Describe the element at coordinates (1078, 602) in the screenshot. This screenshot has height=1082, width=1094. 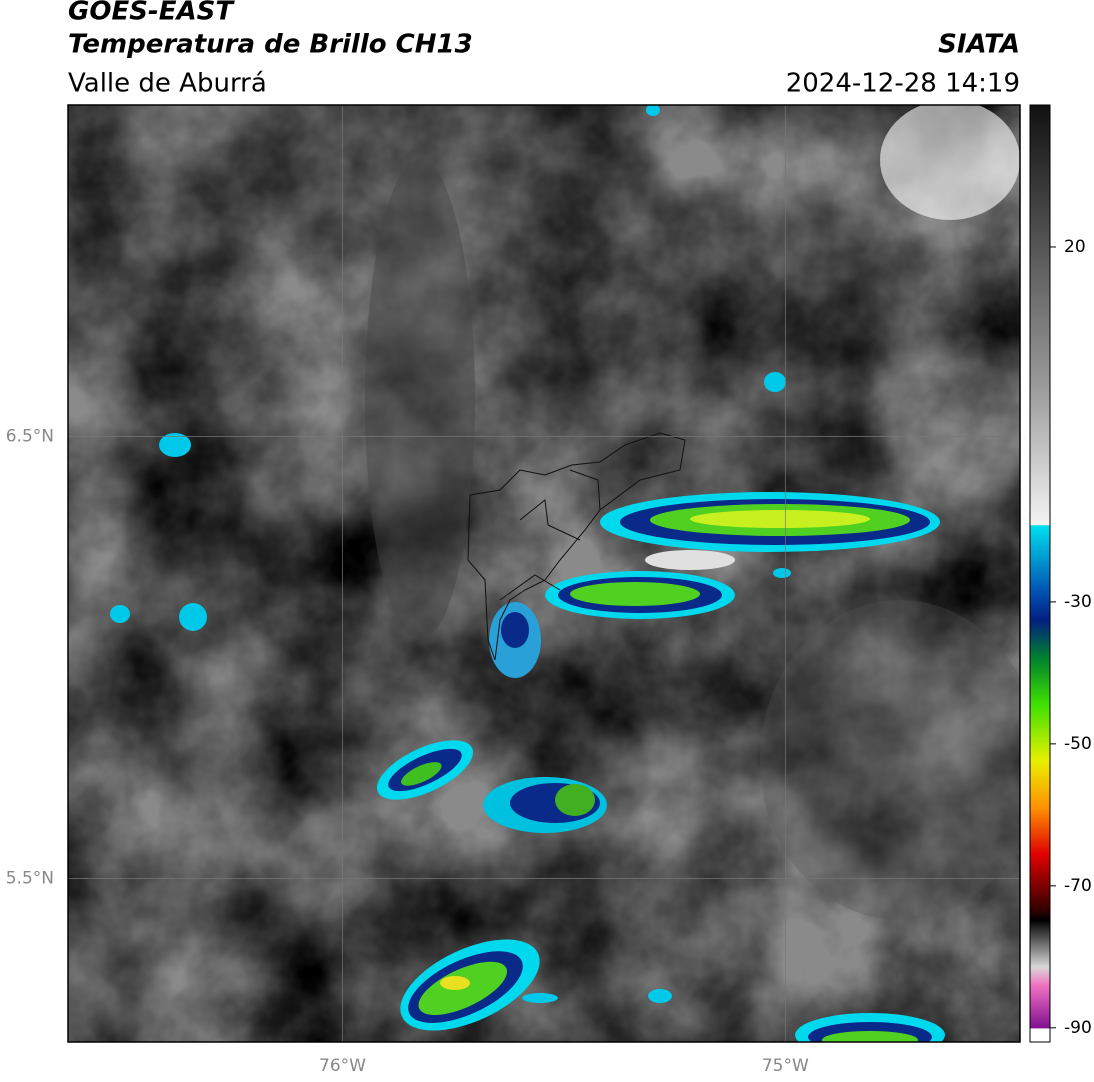
I see `colorbar-tick-label: -30` at that location.